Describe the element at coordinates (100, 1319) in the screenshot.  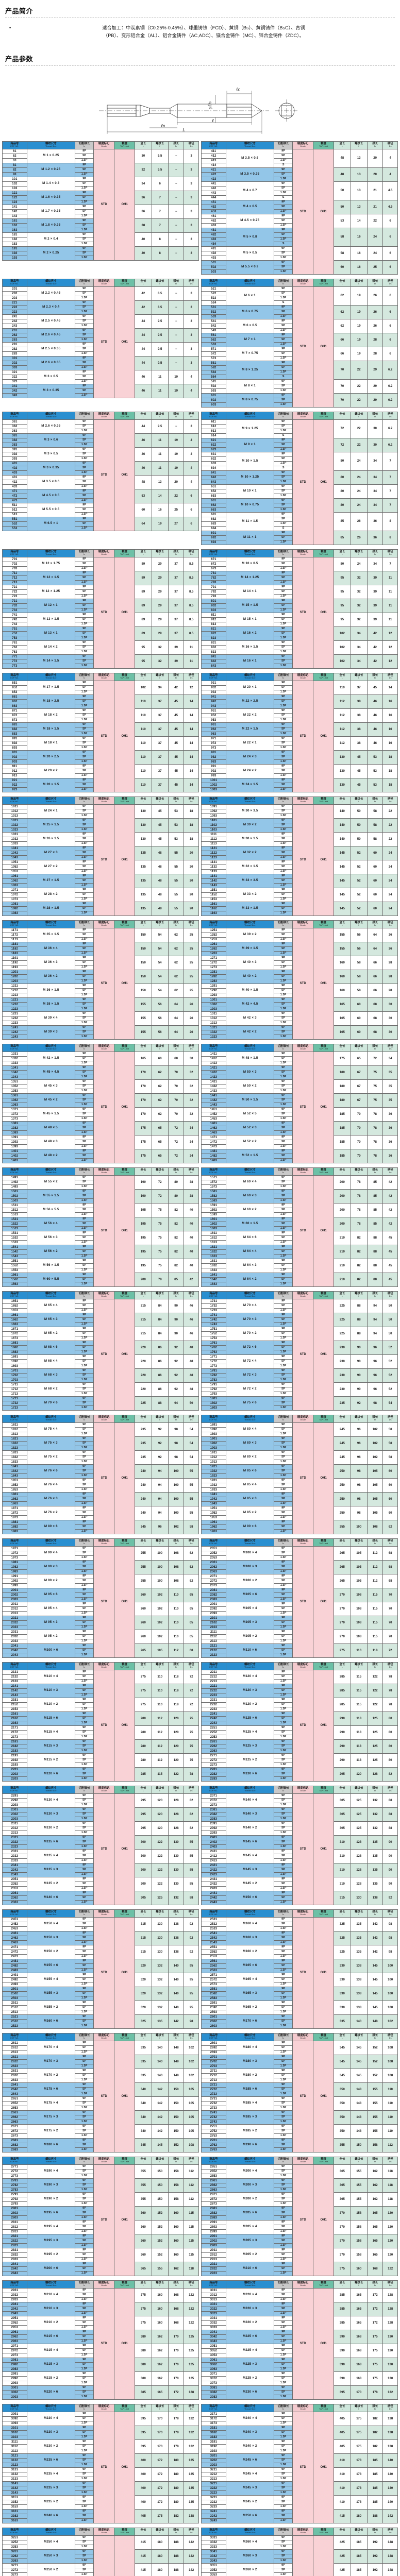
I see `table-row: 1661 M 65 × 3 9P 215 84 90 46` at that location.